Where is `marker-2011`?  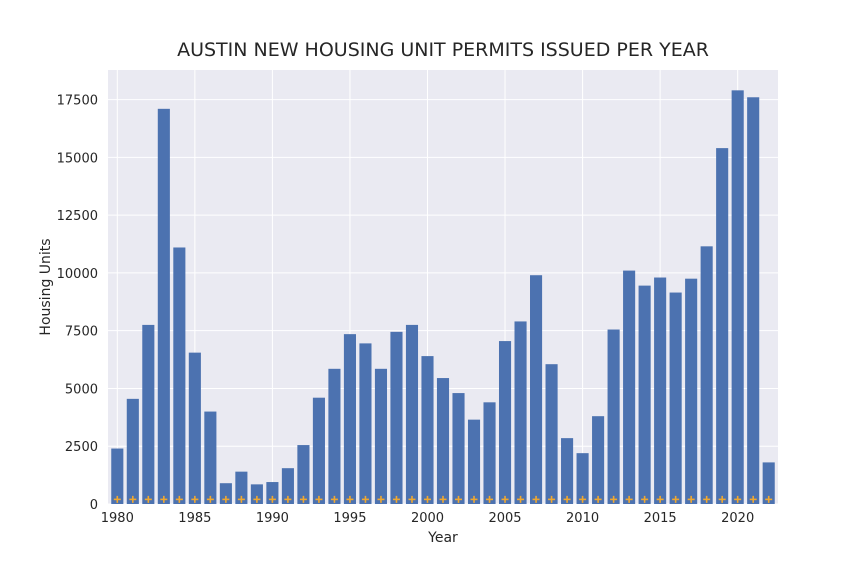
marker-2011 is located at coordinates (598, 499).